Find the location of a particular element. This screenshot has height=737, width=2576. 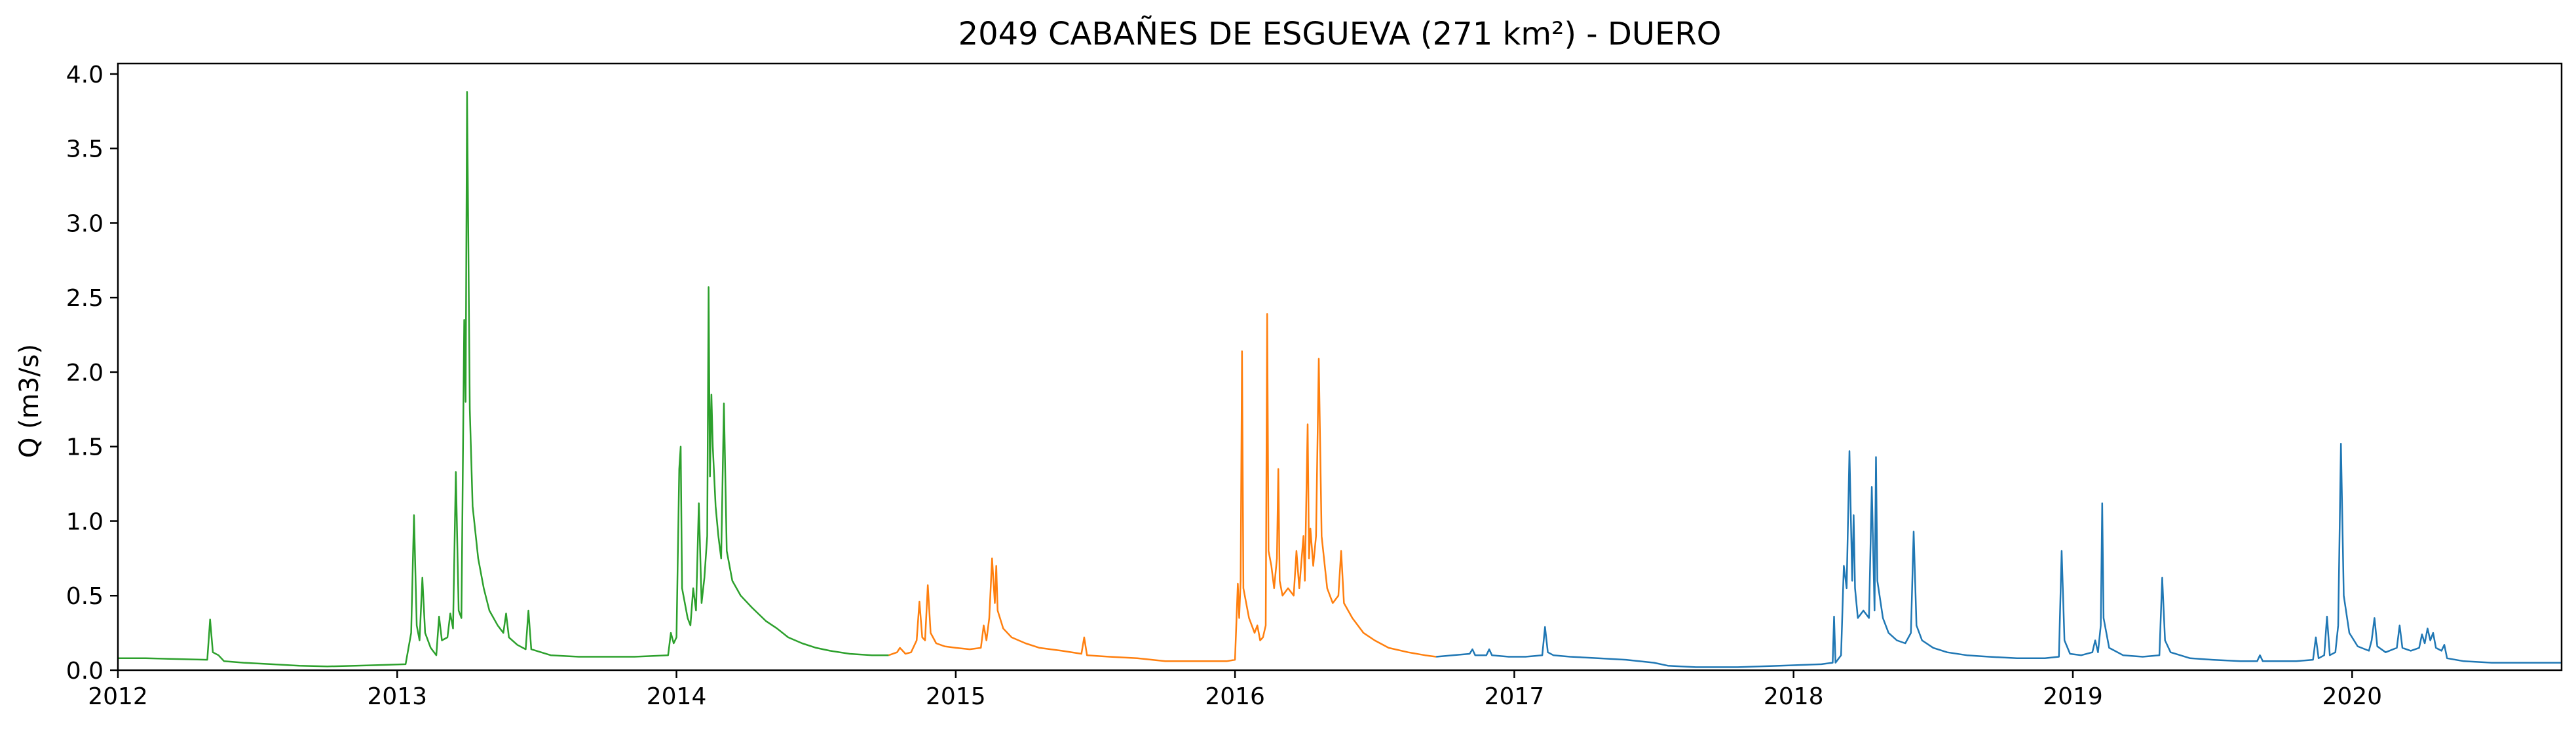

y-tick-label: 2.0 is located at coordinates (85, 373).